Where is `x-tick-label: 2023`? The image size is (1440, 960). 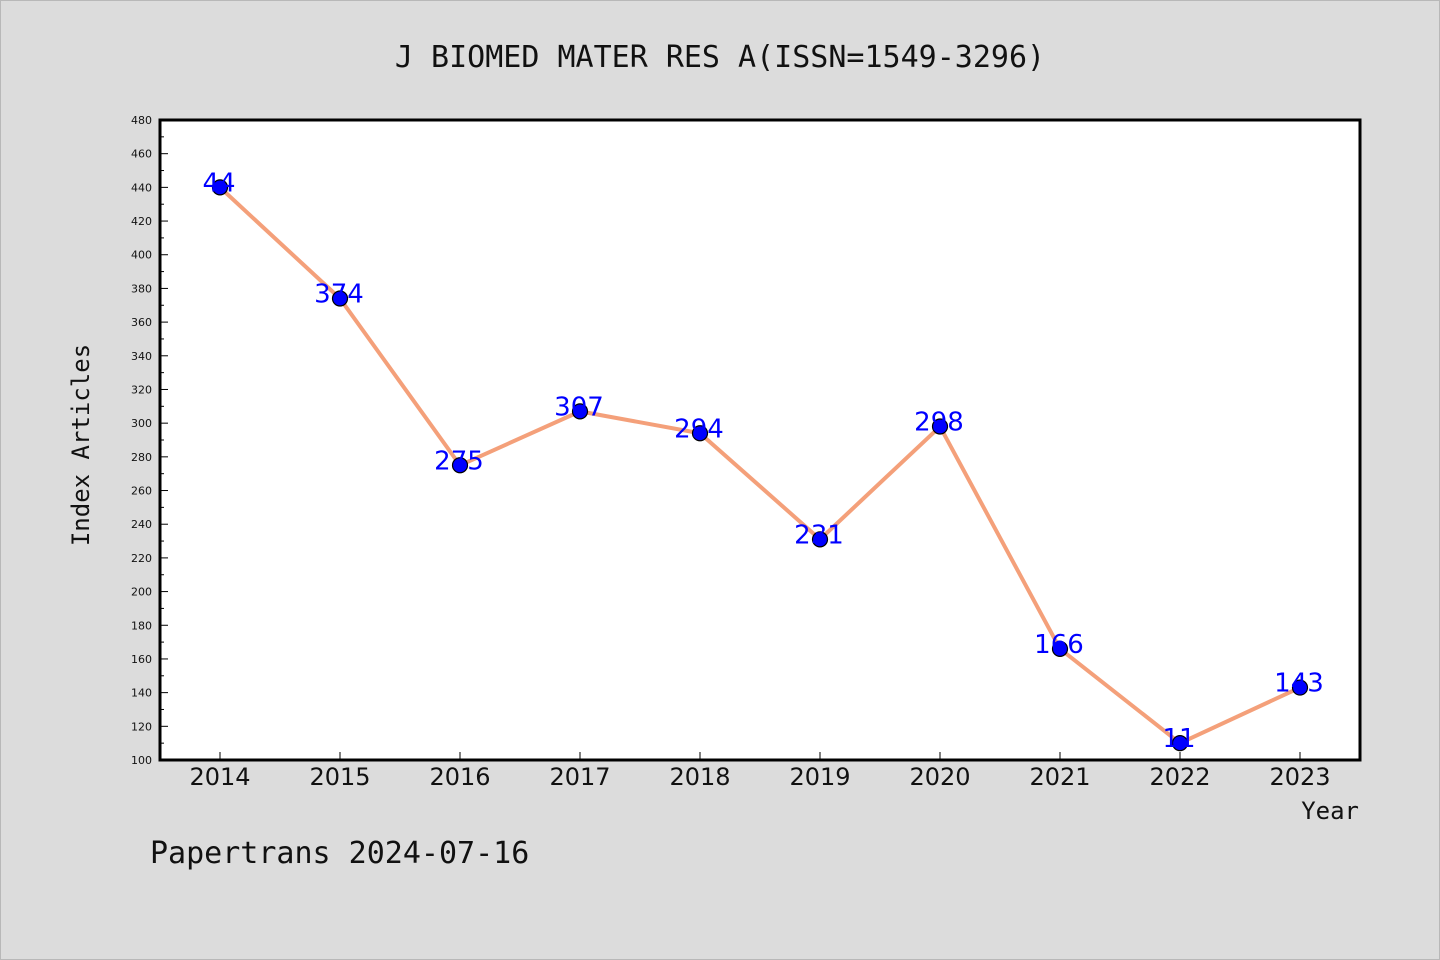 x-tick-label: 2023 is located at coordinates (1299, 777).